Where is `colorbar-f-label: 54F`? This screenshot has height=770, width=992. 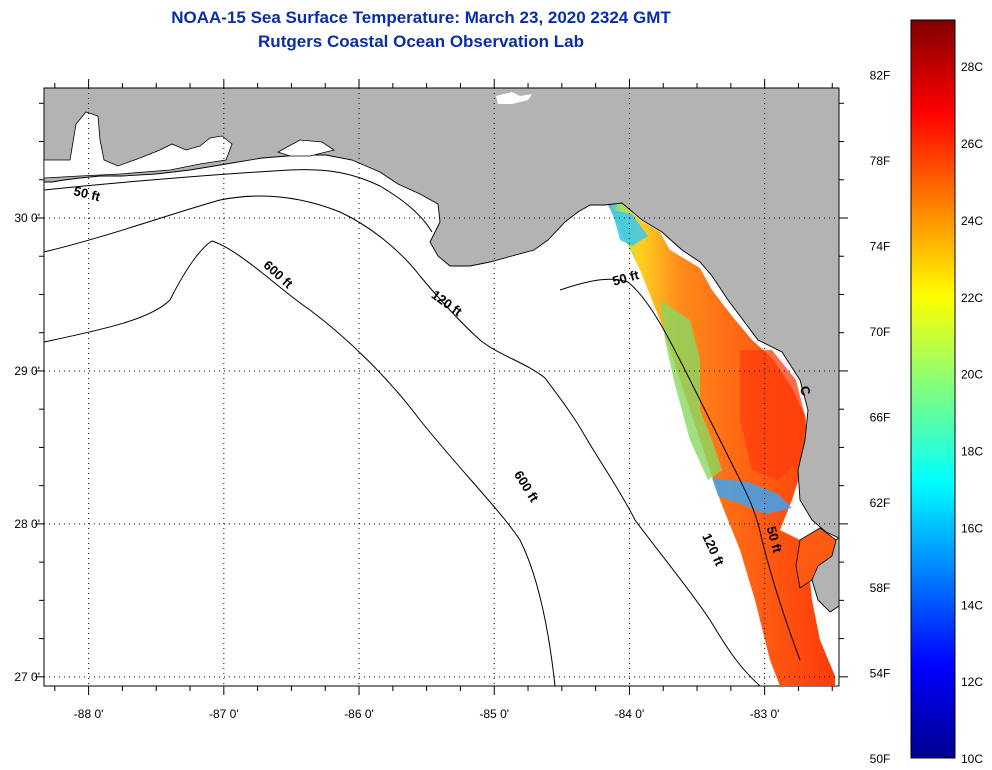 colorbar-f-label: 54F is located at coordinates (880, 674).